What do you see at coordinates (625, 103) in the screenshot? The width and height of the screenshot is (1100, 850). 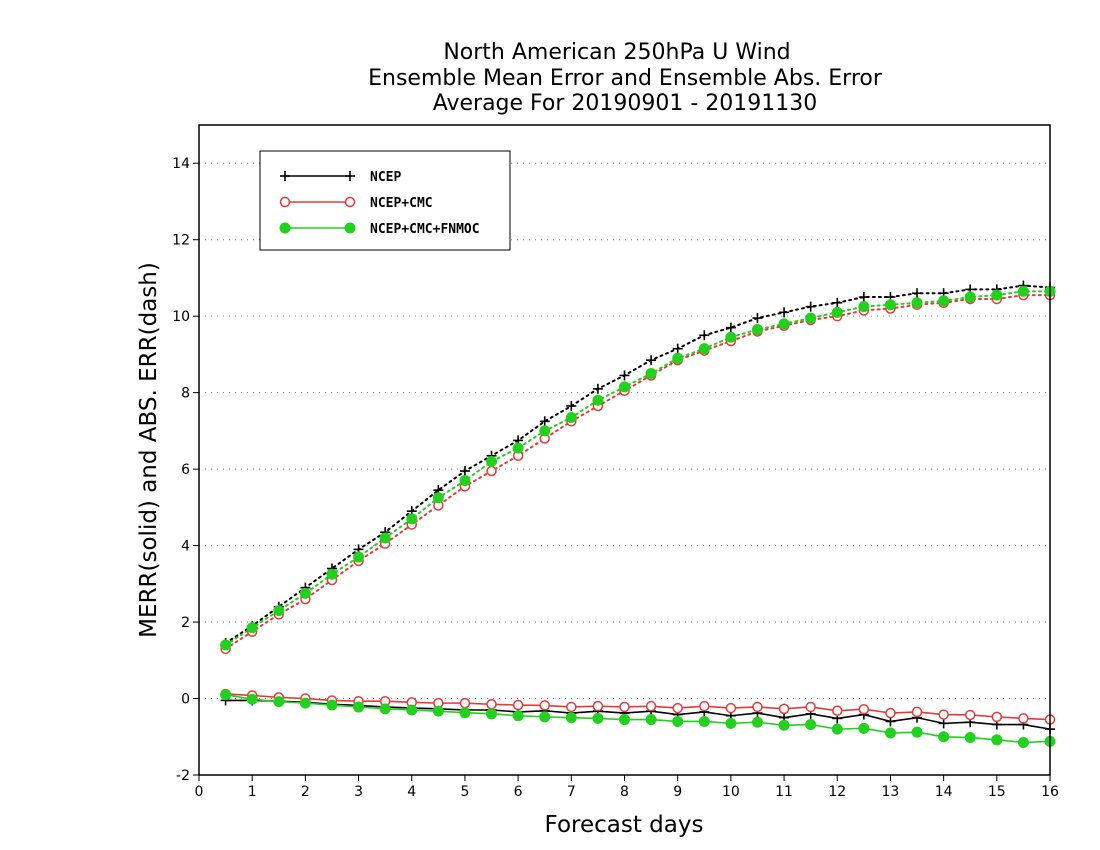 I see `chart-title-line-3: Average For 20190901 - 20191130` at bounding box center [625, 103].